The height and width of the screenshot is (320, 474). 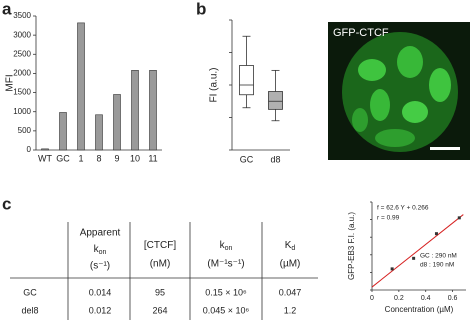 What do you see at coordinates (275, 159) in the screenshot?
I see `x-tick-label: d8` at bounding box center [275, 159].